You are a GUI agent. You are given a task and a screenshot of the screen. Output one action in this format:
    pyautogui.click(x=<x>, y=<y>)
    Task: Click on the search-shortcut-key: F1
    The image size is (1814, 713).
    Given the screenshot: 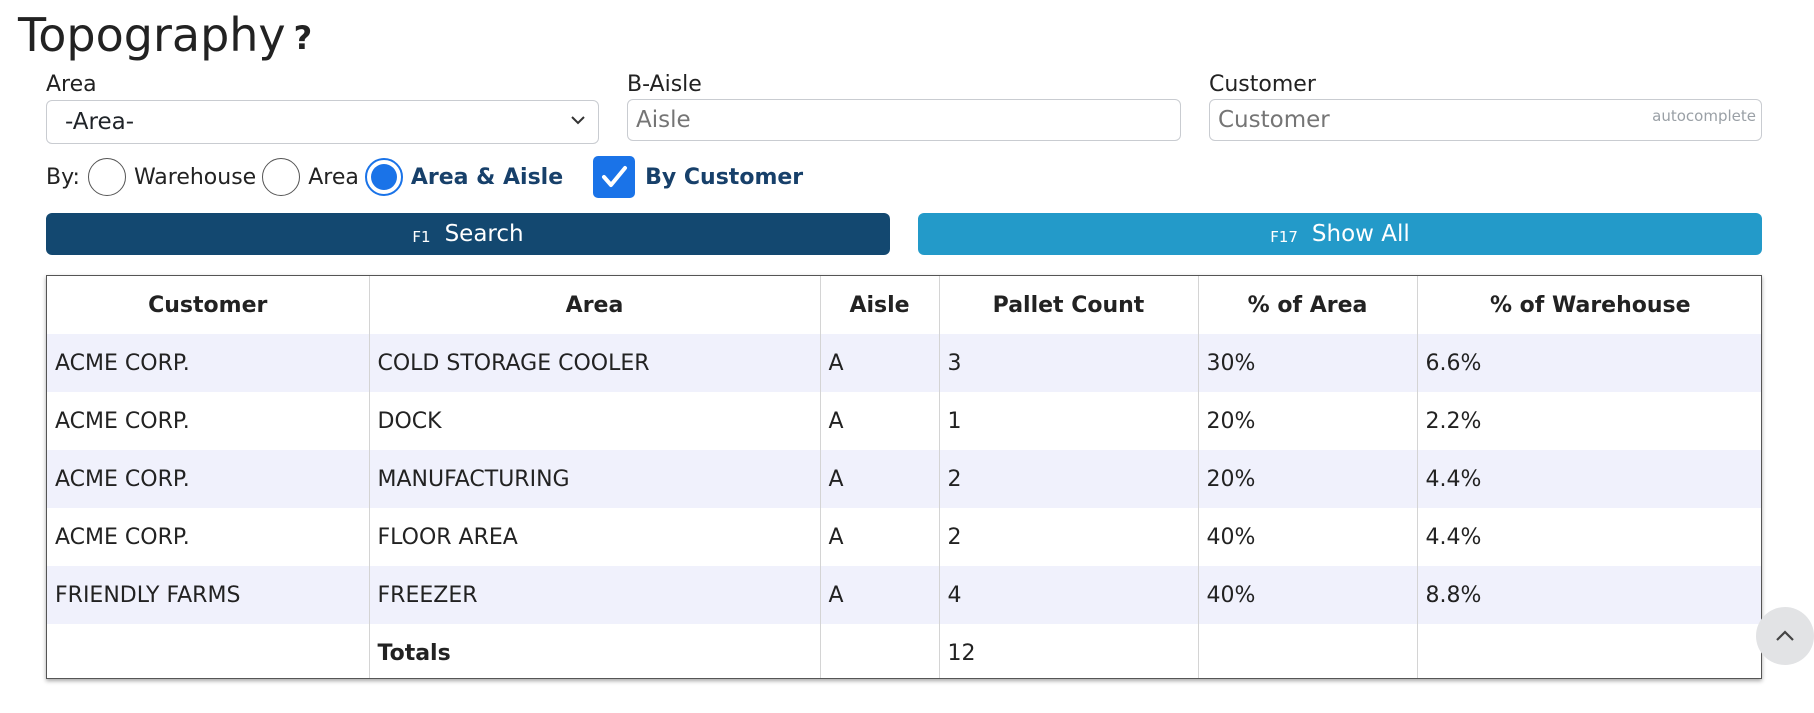 What is the action you would take?
    pyautogui.click(x=421, y=237)
    